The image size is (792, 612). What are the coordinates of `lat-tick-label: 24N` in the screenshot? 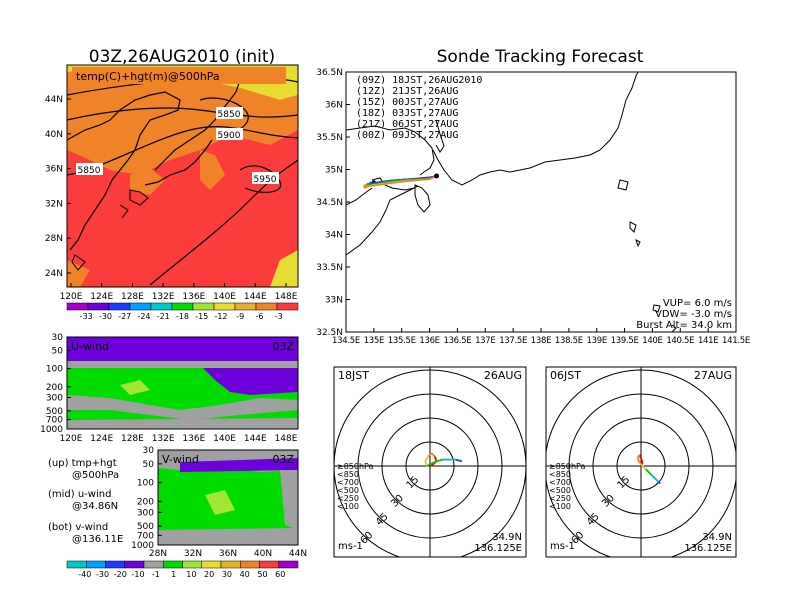 It's located at (54, 274).